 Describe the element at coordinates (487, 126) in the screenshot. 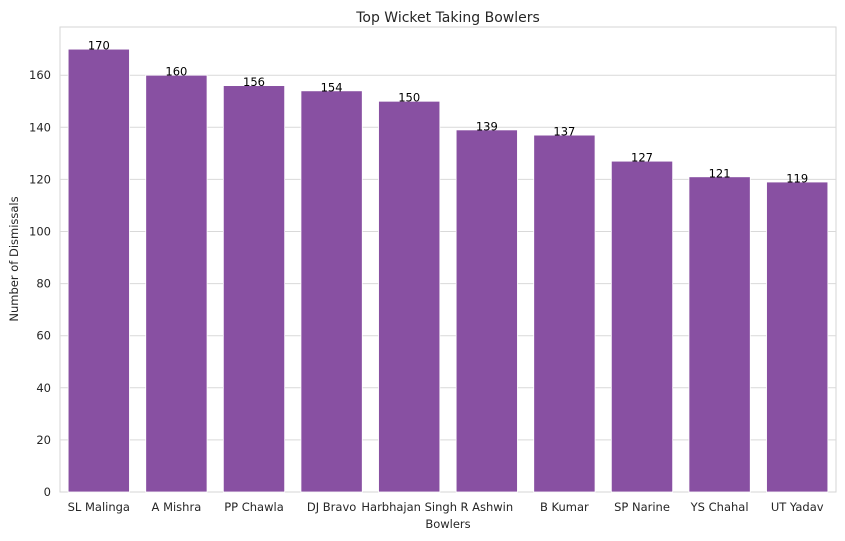

I see `data-label: 139` at that location.